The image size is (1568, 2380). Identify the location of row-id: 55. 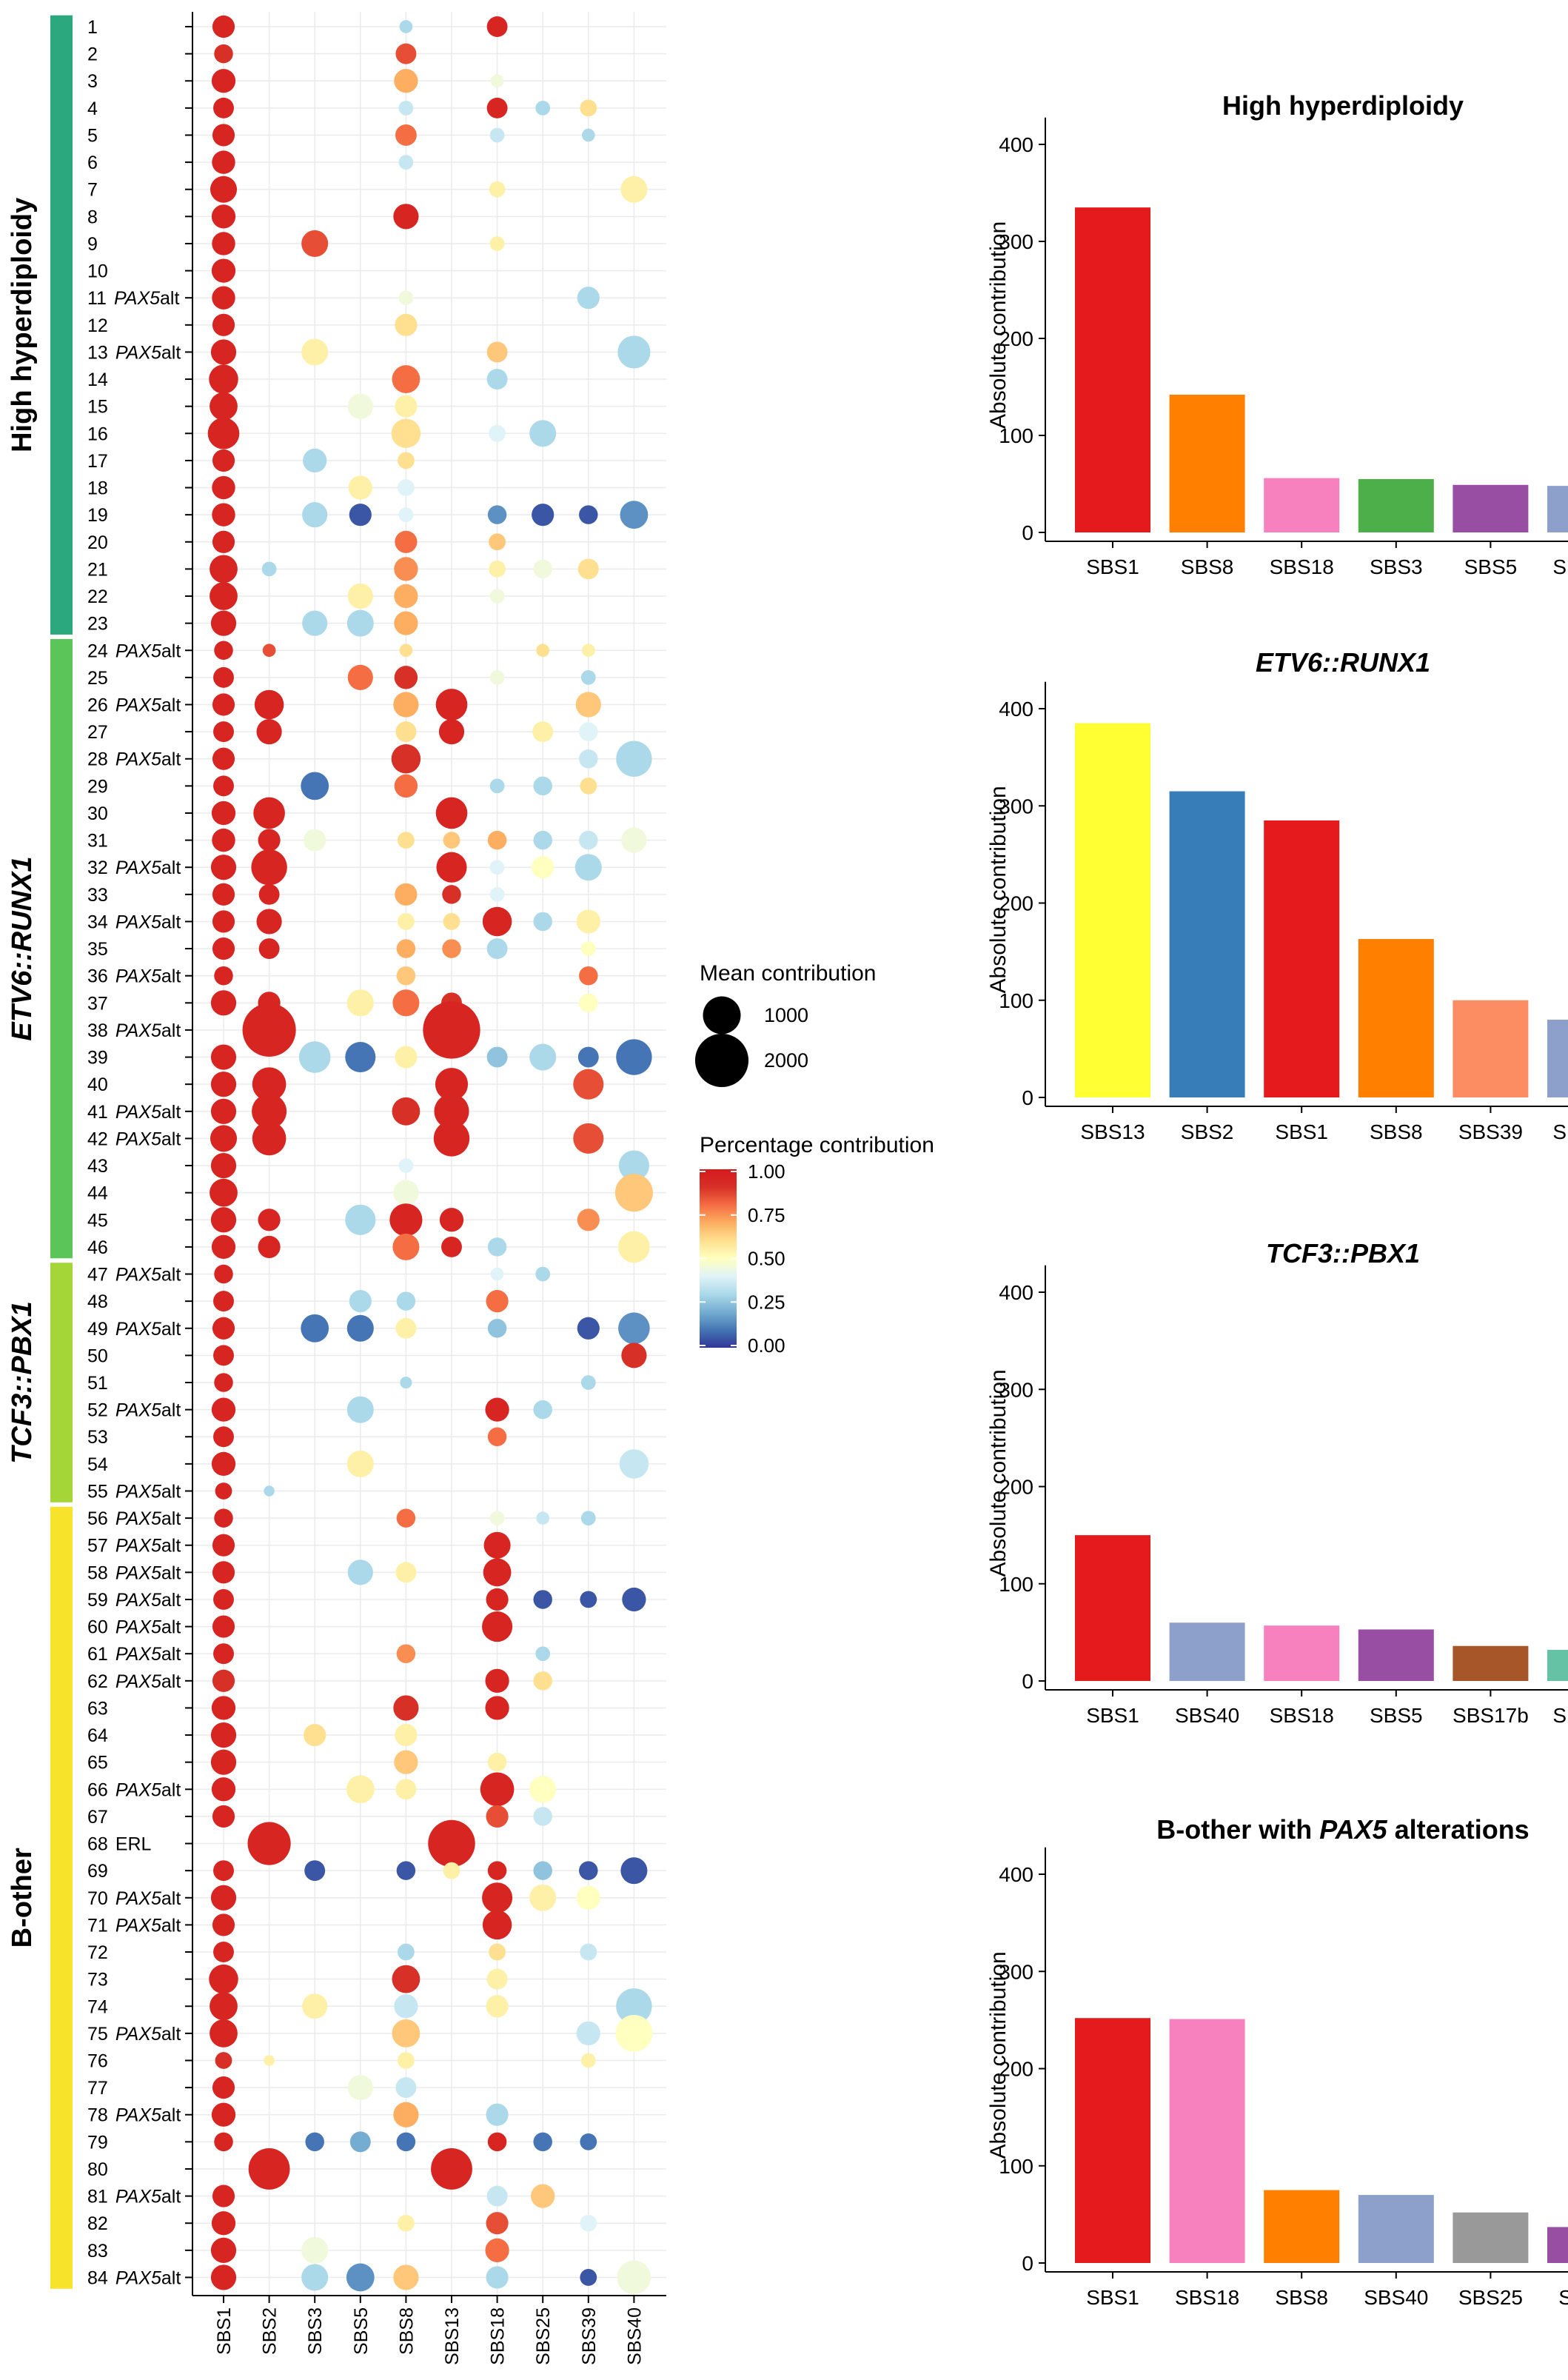
(97, 1491).